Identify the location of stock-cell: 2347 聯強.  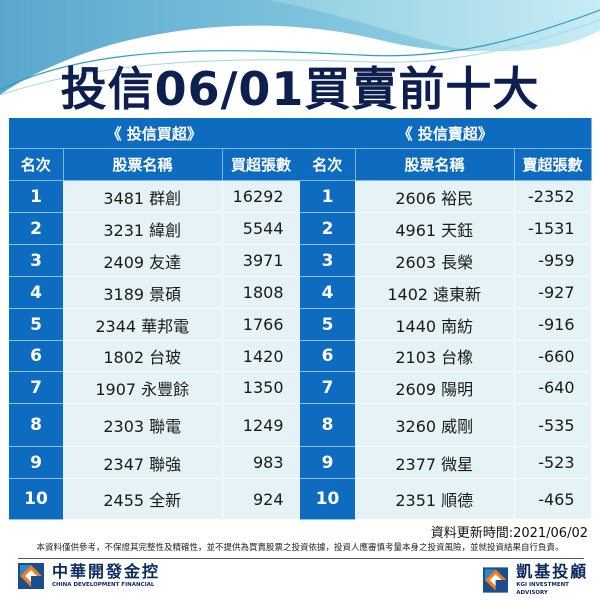
(143, 462).